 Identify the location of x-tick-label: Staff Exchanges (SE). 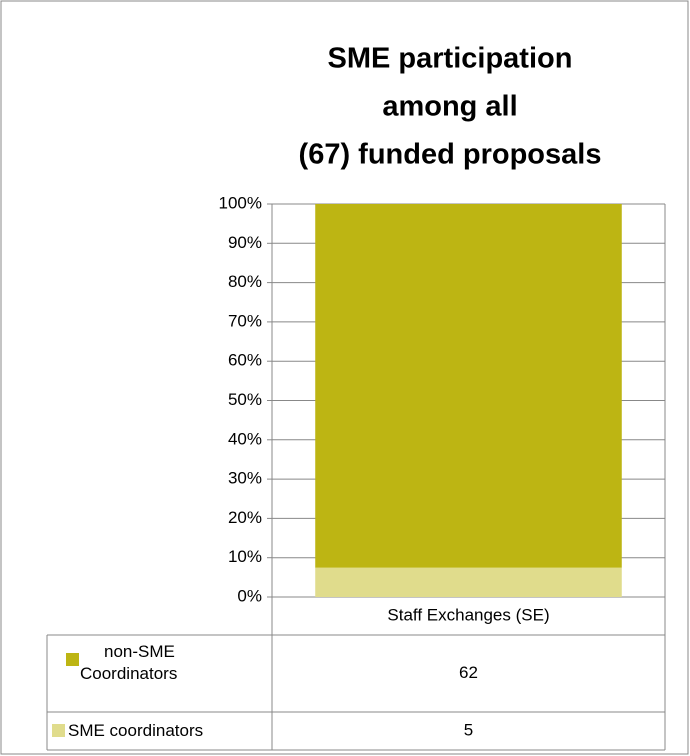
(468, 614).